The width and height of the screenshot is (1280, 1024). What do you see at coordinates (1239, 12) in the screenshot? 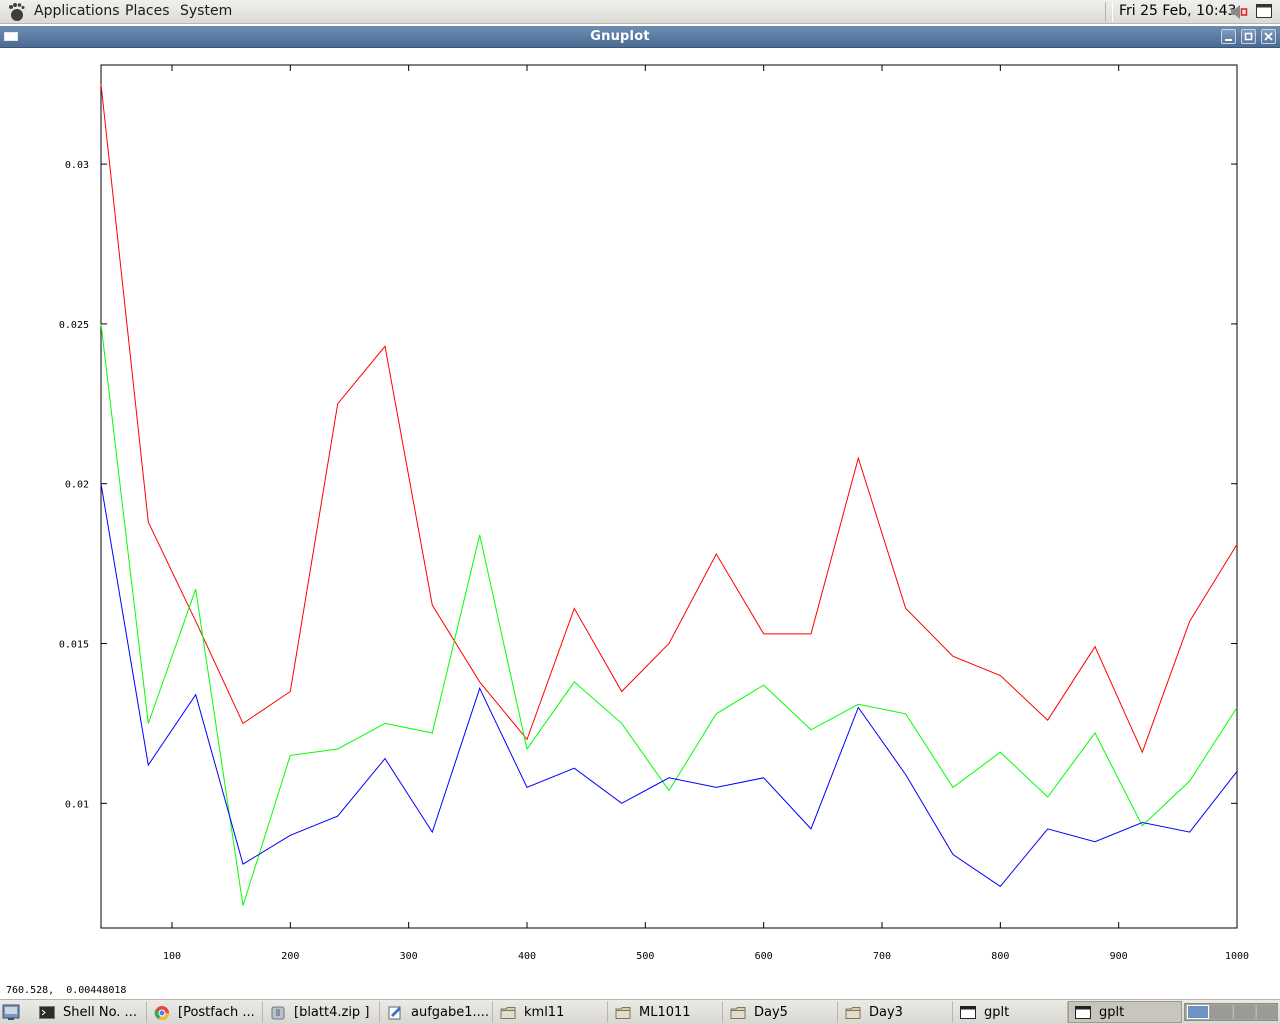
I see `volume-muted-icon` at bounding box center [1239, 12].